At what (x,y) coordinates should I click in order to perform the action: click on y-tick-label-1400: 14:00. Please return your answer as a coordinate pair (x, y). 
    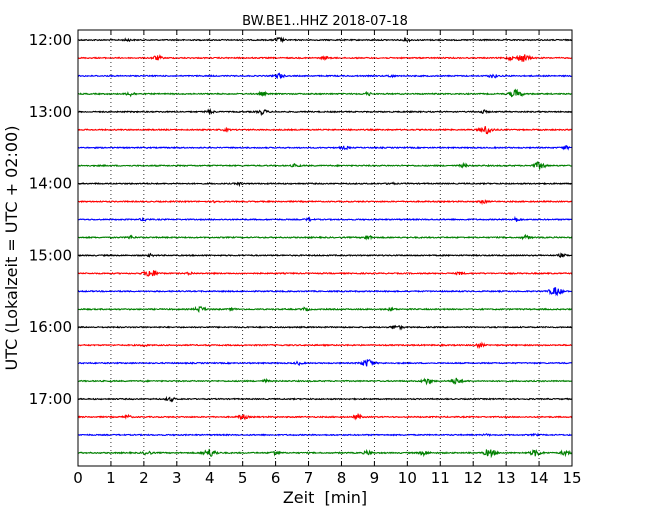
    Looking at the image, I should click on (50, 184).